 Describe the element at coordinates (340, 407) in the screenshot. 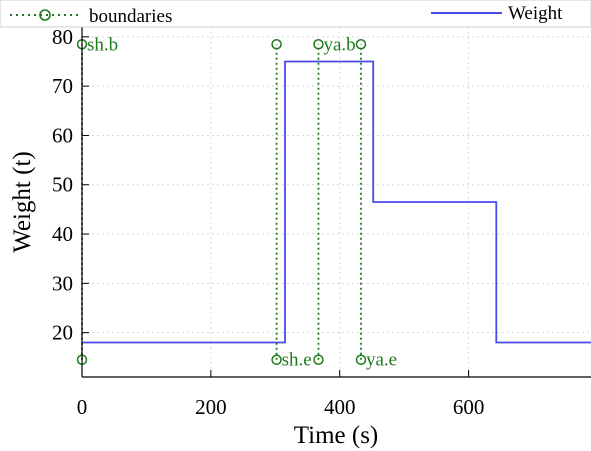

I see `x-tick-label: 400` at that location.